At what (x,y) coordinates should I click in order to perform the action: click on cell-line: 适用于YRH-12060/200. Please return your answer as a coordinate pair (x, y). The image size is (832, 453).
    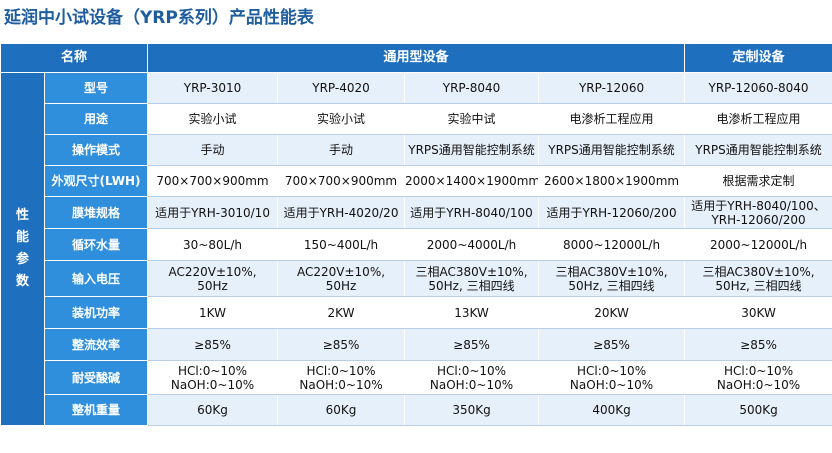
    Looking at the image, I should click on (611, 212).